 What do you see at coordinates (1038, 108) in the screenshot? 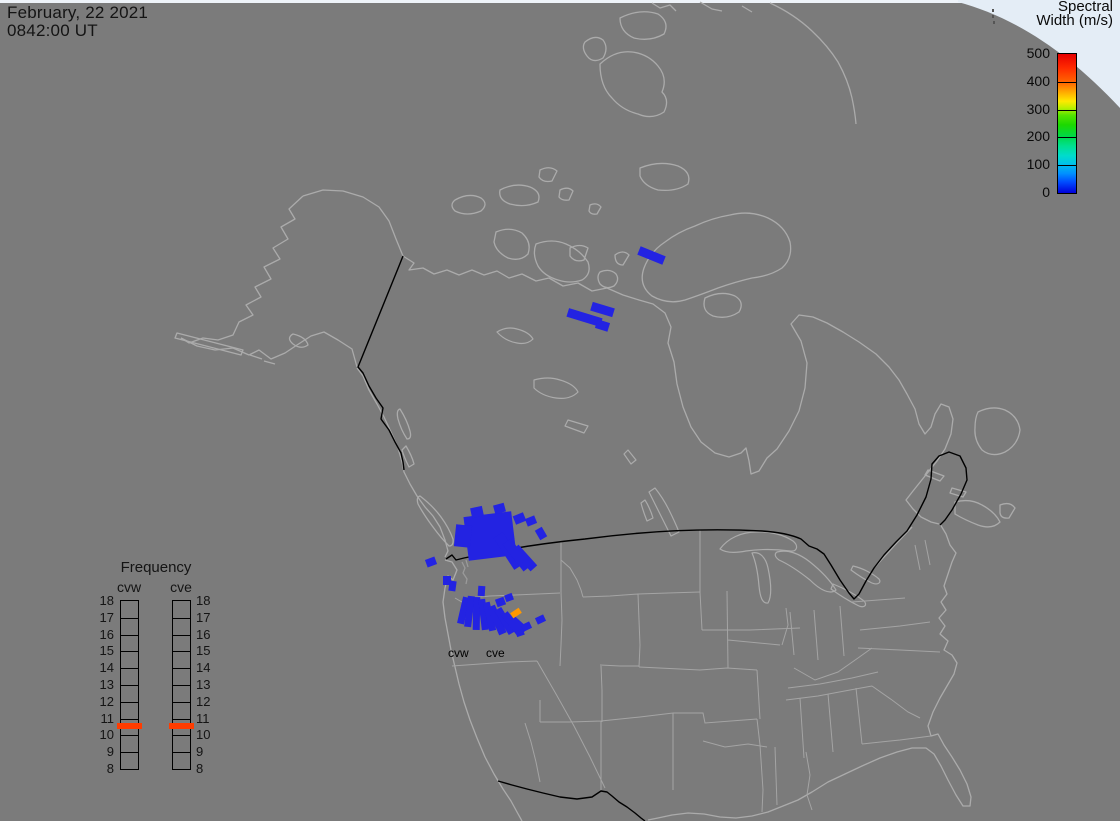
I see `colorbar-tick-label: 300` at bounding box center [1038, 108].